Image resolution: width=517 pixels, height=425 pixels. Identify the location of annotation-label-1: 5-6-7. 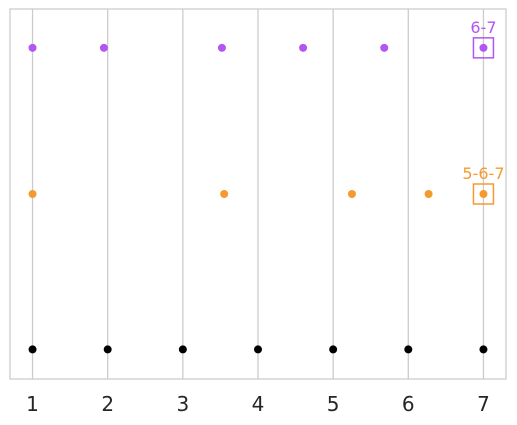
(483, 173).